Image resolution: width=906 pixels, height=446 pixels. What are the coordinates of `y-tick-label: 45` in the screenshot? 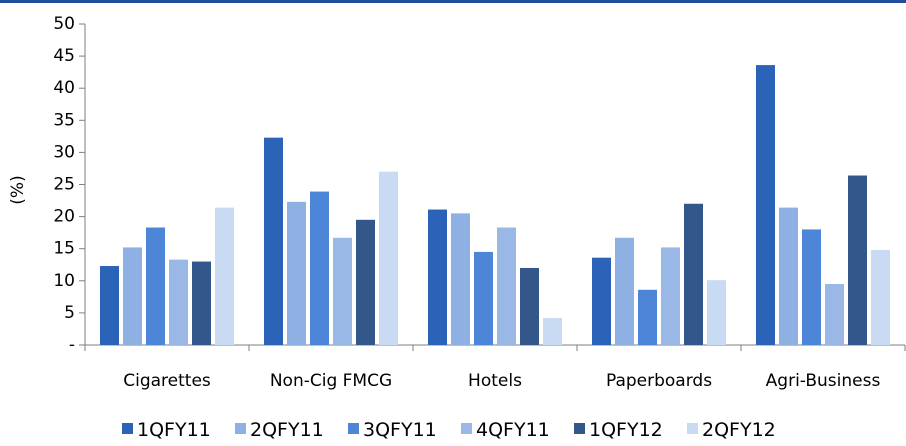 It's located at (64, 56).